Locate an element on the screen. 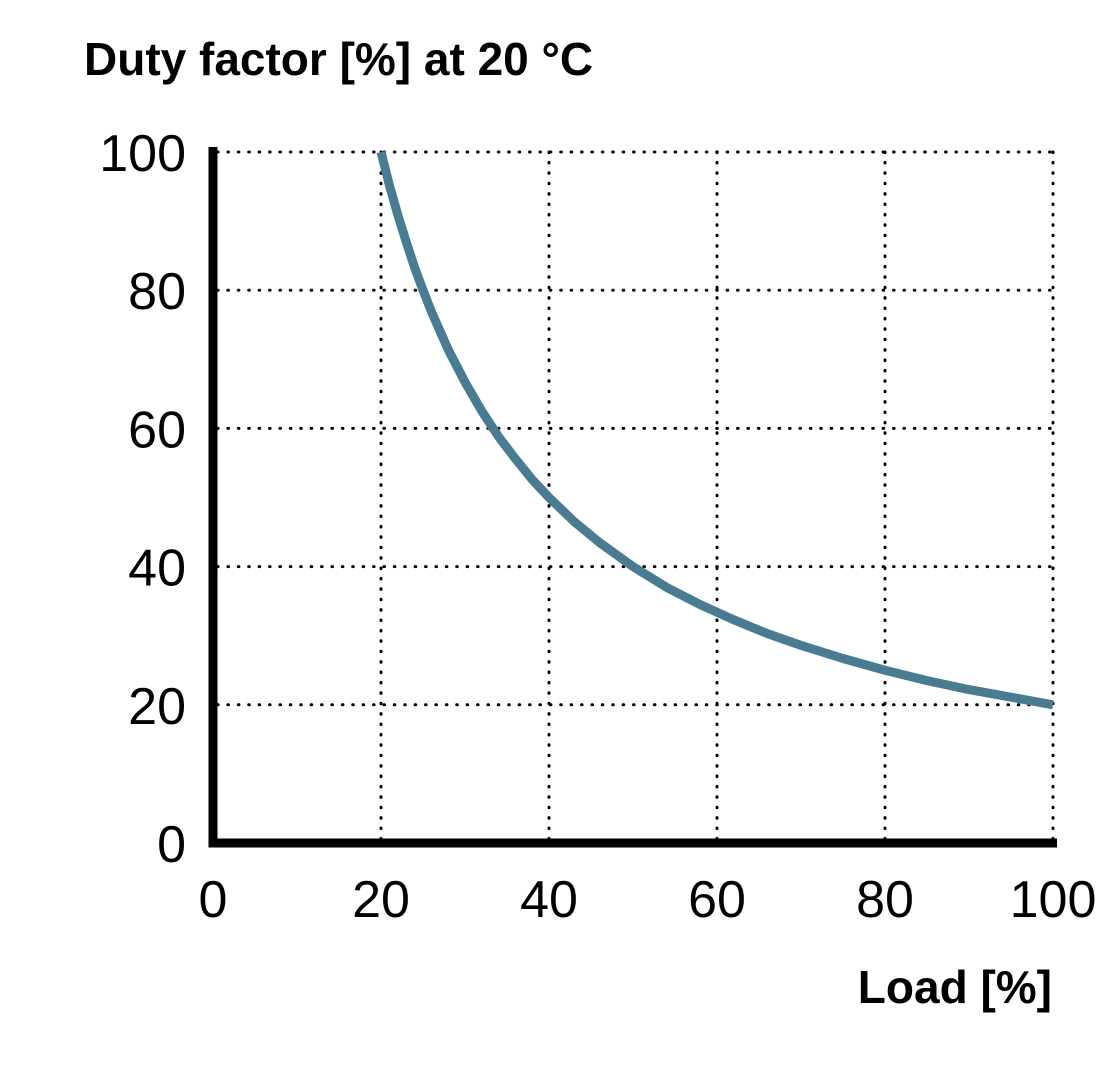  chart-title: Duty factor [%] at 20 °C is located at coordinates (339, 59).